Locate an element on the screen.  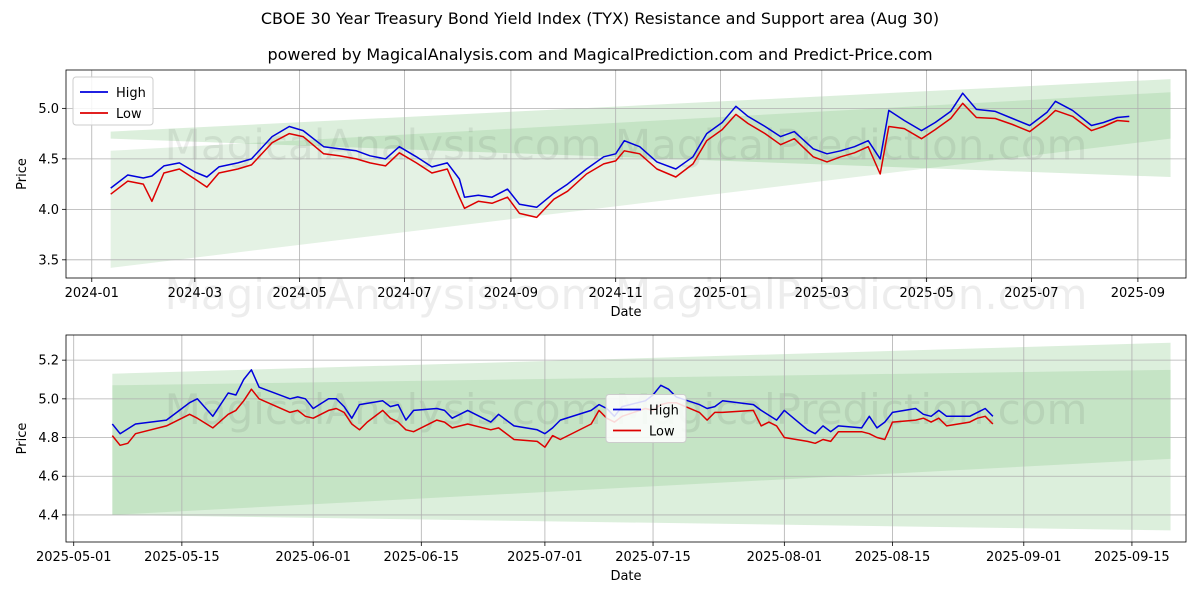
x-tick-label: 2024-01 is located at coordinates (92, 293).